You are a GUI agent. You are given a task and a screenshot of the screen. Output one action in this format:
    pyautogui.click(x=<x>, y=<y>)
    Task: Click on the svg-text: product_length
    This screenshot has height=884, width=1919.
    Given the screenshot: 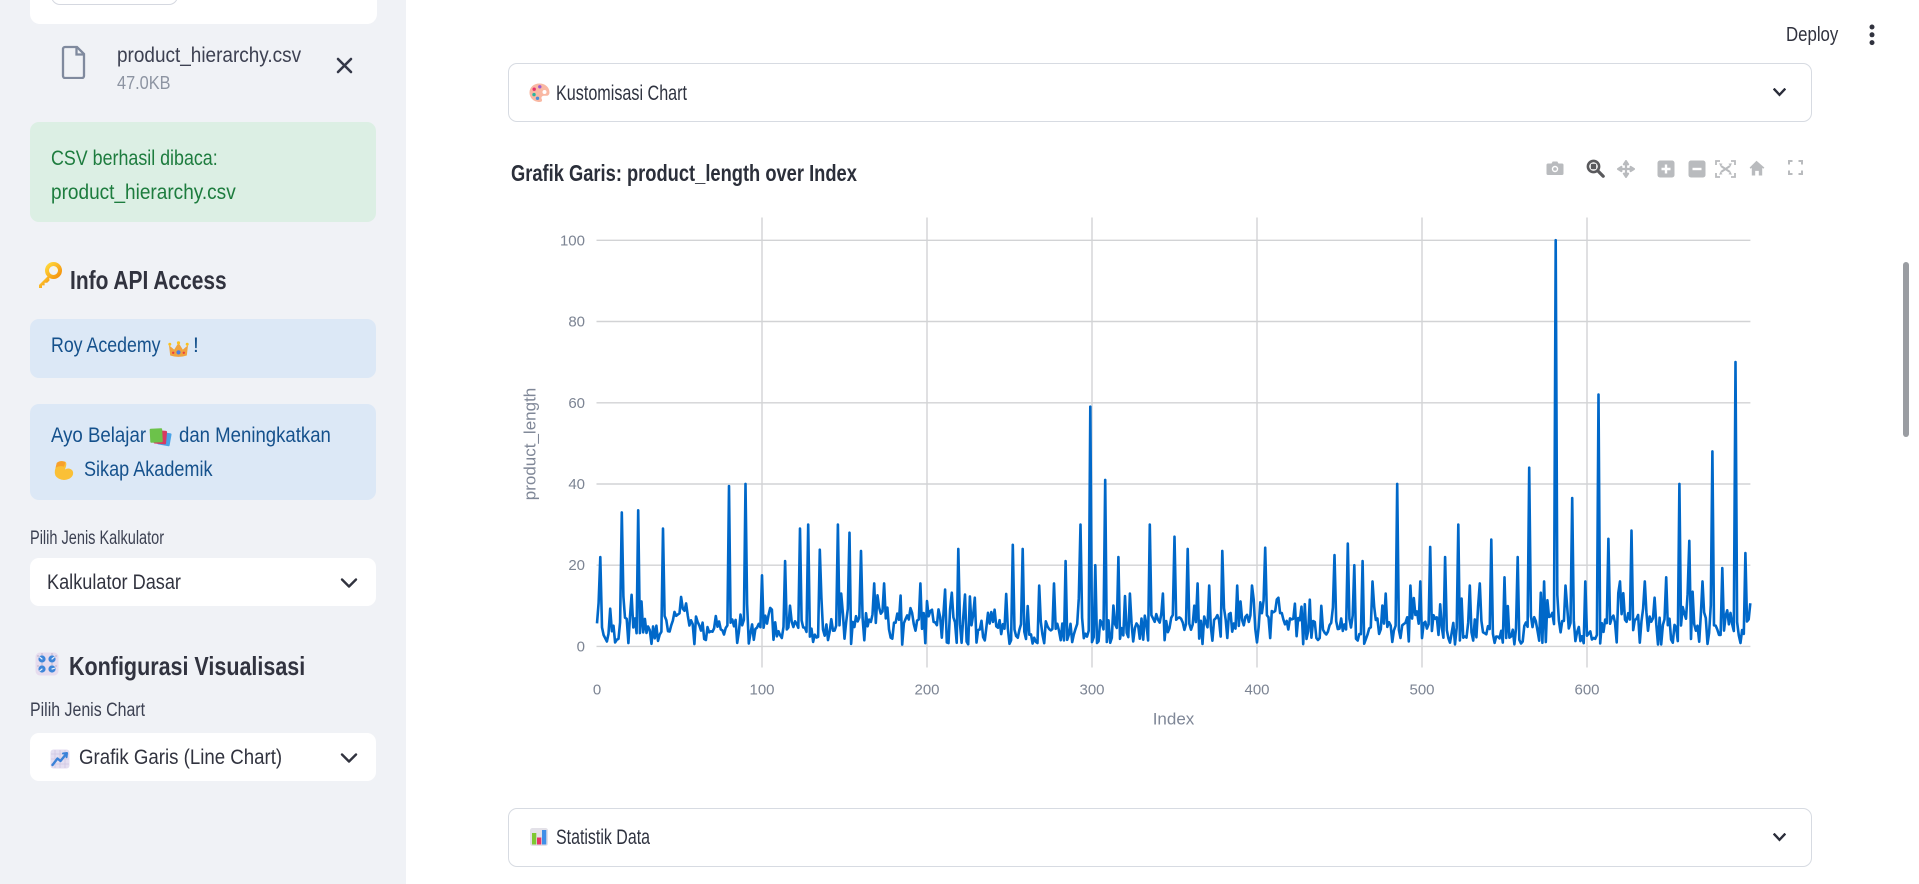 What is the action you would take?
    pyautogui.click(x=530, y=444)
    